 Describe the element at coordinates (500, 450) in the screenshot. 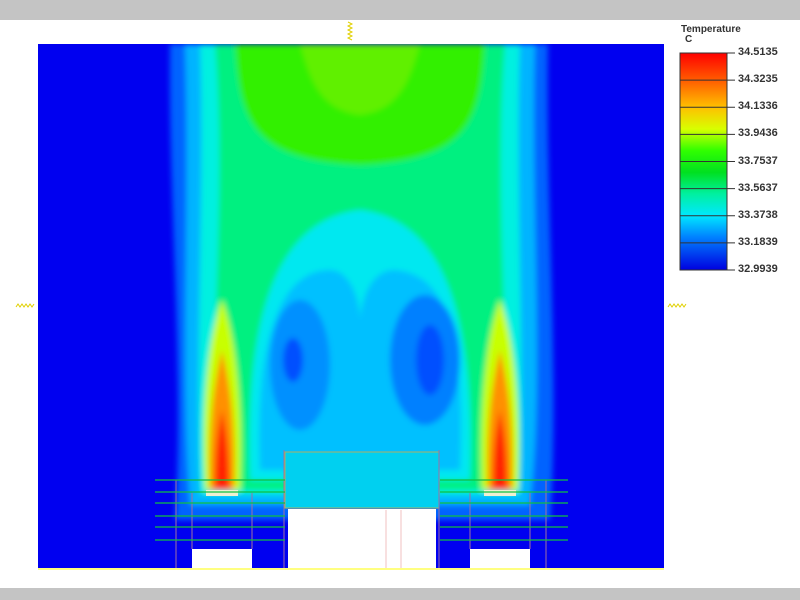

I see `right-plume-red` at that location.